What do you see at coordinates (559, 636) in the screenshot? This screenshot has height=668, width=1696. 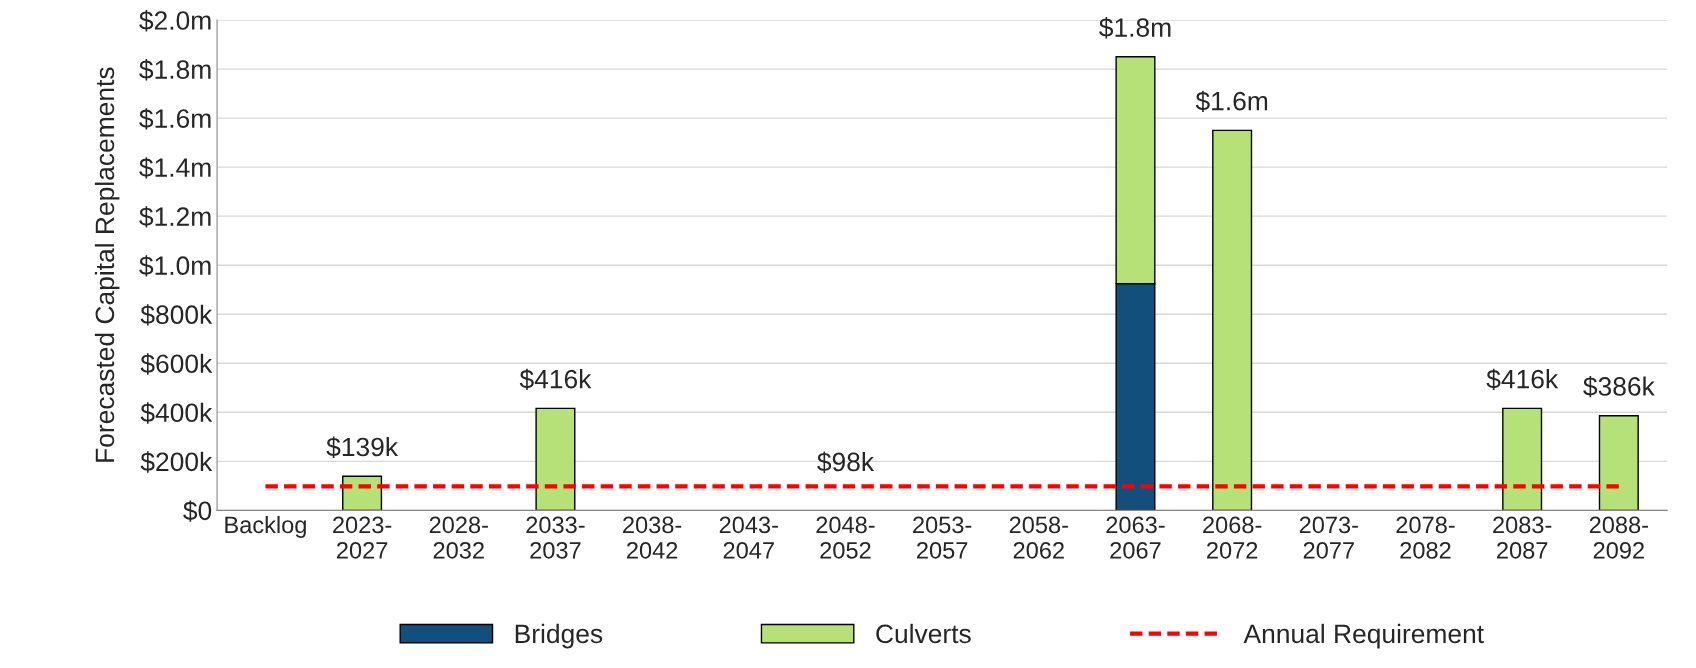 I see `legend-label: Bridges` at bounding box center [559, 636].